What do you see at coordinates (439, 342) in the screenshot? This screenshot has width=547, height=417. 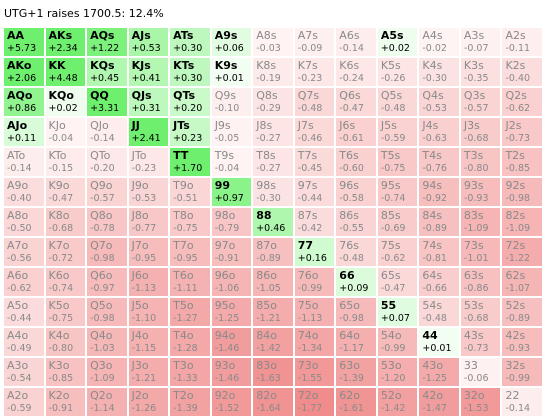 I see `hand-cell-44: 44 +0.01` at bounding box center [439, 342].